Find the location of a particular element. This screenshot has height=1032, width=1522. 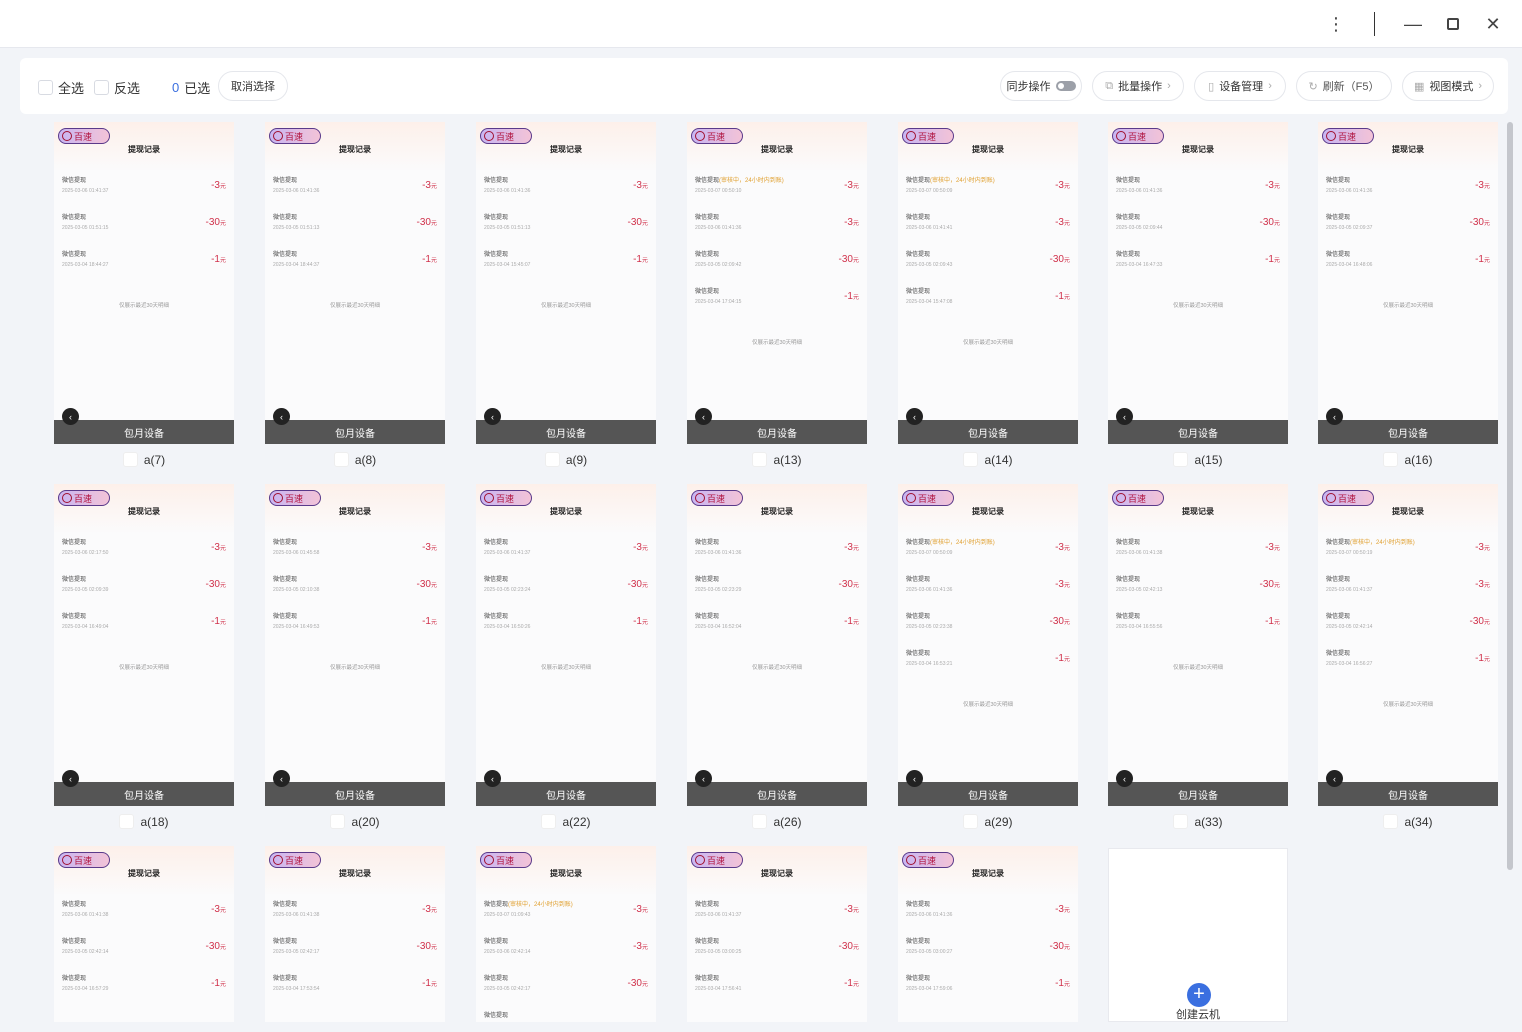

record-time: 2025-03-04 16:52:04 is located at coordinates (718, 627).